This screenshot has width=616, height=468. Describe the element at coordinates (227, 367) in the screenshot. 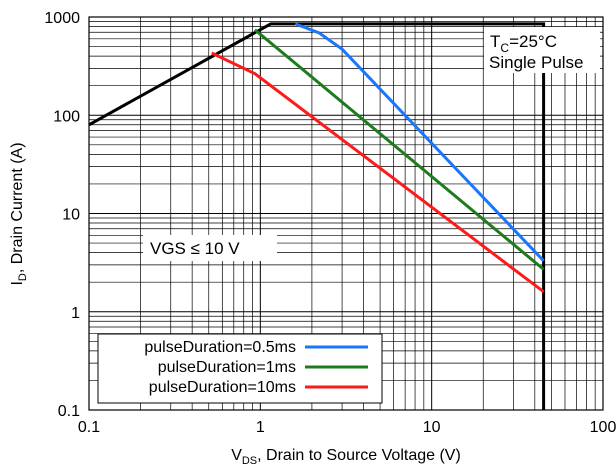

I see `legend-label: pulseDuration=1ms` at that location.